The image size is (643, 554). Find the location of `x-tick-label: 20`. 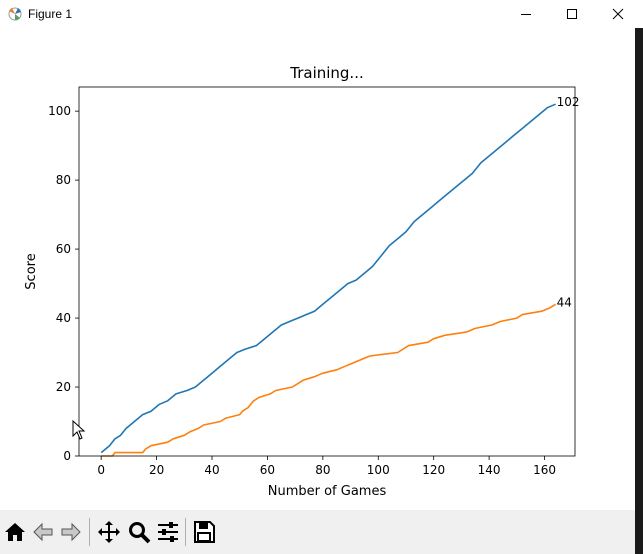

x-tick-label: 20 is located at coordinates (156, 470).